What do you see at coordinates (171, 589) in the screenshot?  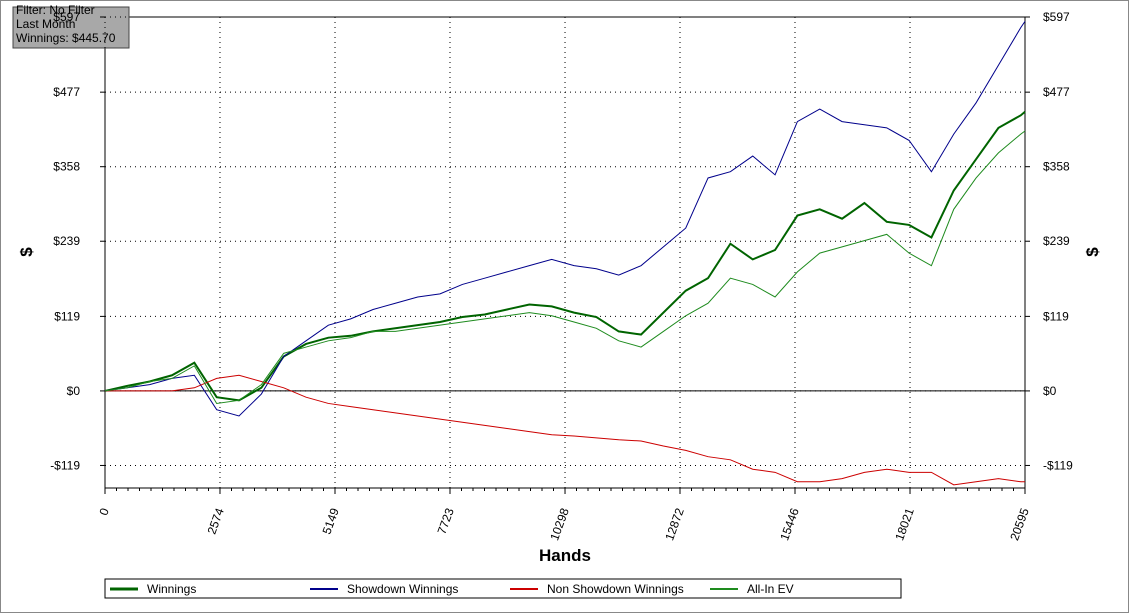 I see `legend-label: Winnings` at bounding box center [171, 589].